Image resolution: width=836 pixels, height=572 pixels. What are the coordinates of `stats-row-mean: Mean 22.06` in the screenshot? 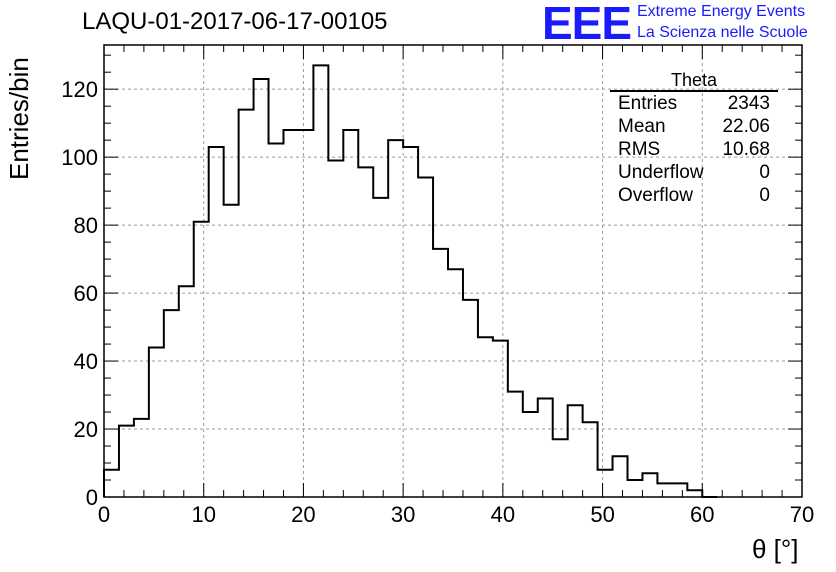 It's located at (694, 126).